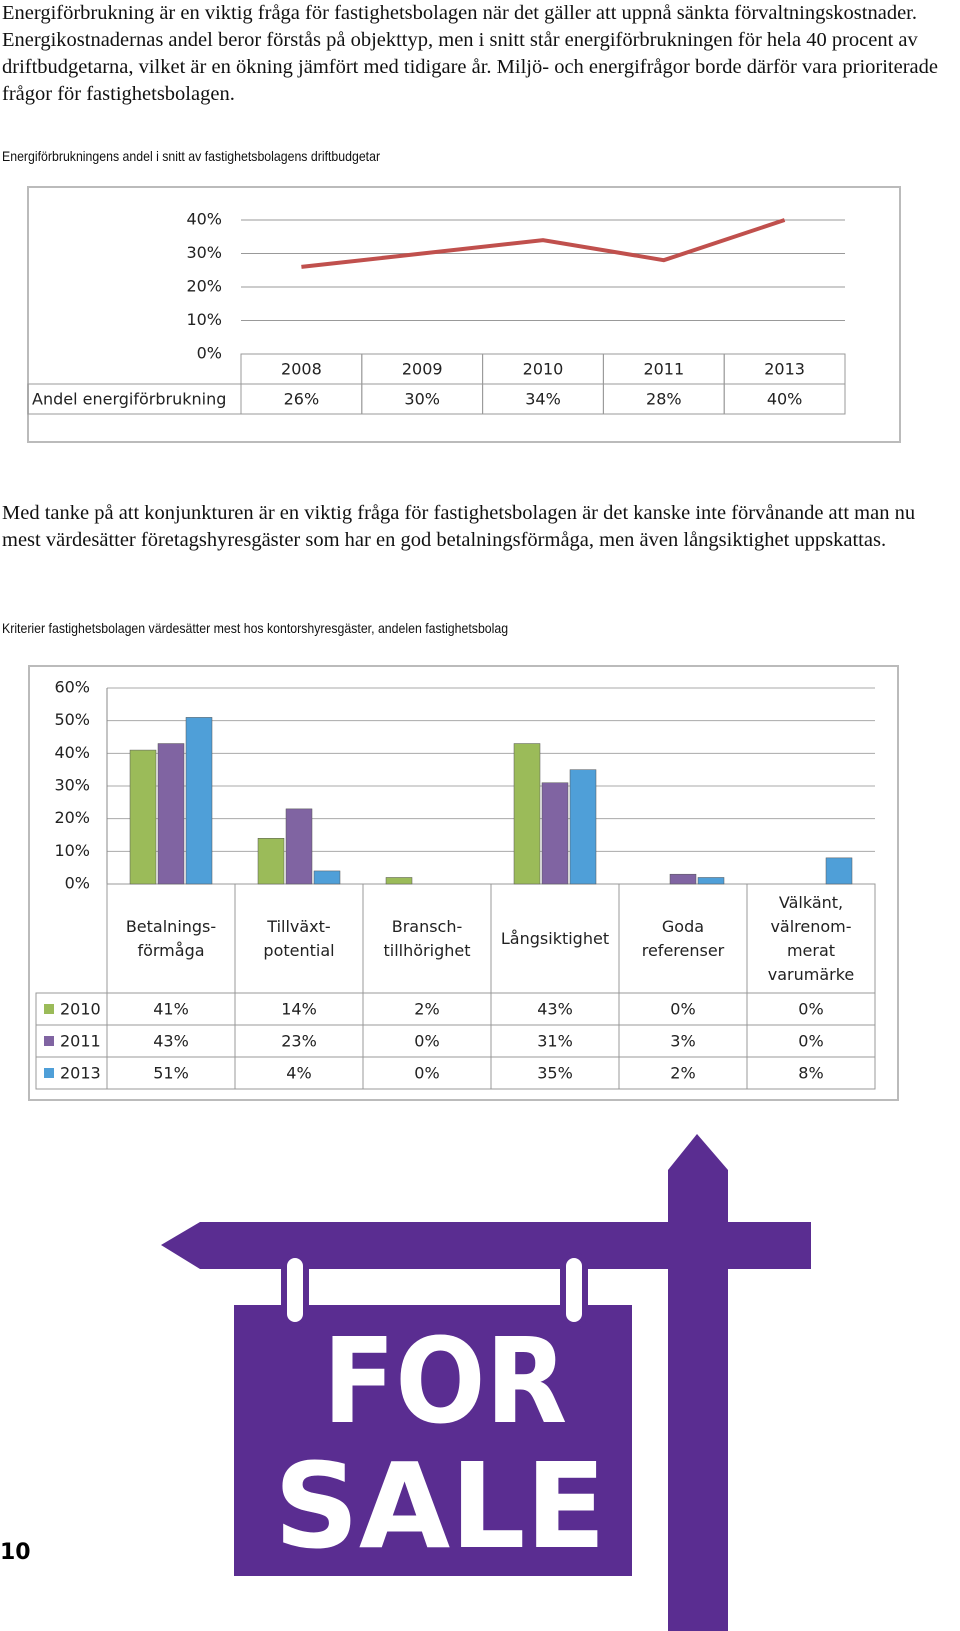 This screenshot has width=960, height=1631. What do you see at coordinates (299, 938) in the screenshot?
I see `x-tick-label: Tillväxt- potential` at bounding box center [299, 938].